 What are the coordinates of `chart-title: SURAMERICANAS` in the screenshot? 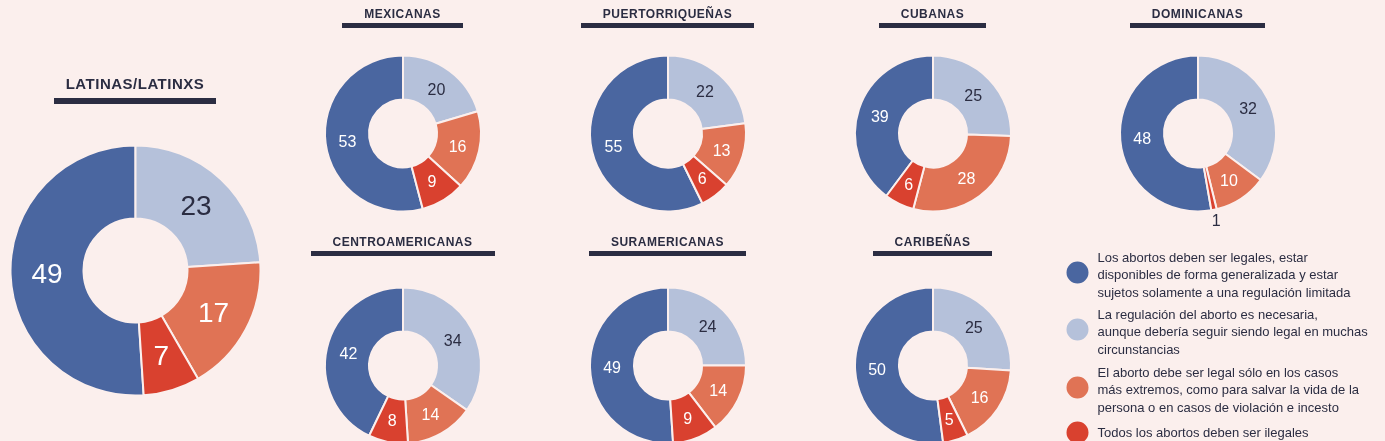 It's located at (667, 245).